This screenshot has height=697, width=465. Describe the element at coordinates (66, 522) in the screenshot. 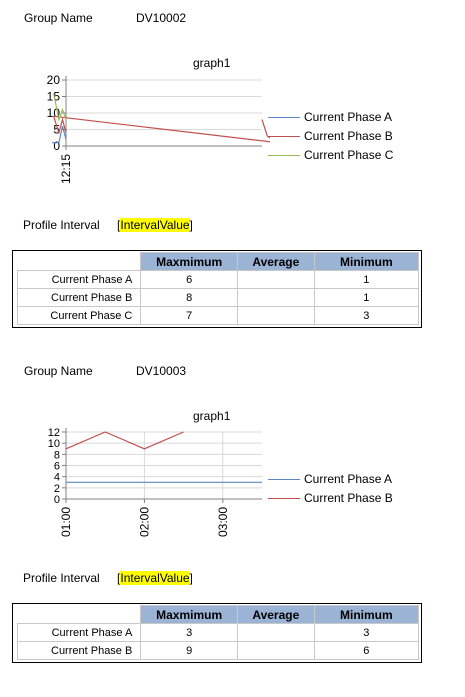

I see `x-tick-label: 01:00` at that location.